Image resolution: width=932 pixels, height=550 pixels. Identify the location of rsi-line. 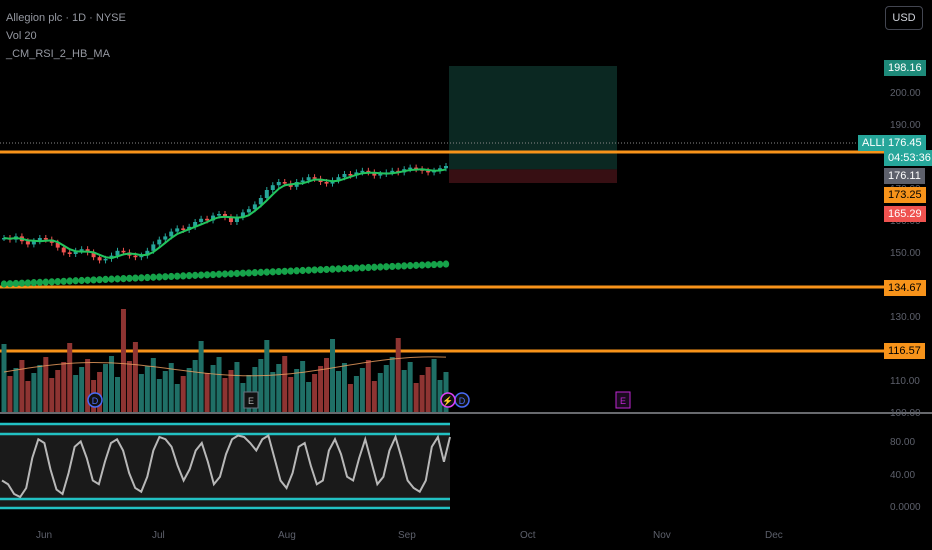
(226, 466).